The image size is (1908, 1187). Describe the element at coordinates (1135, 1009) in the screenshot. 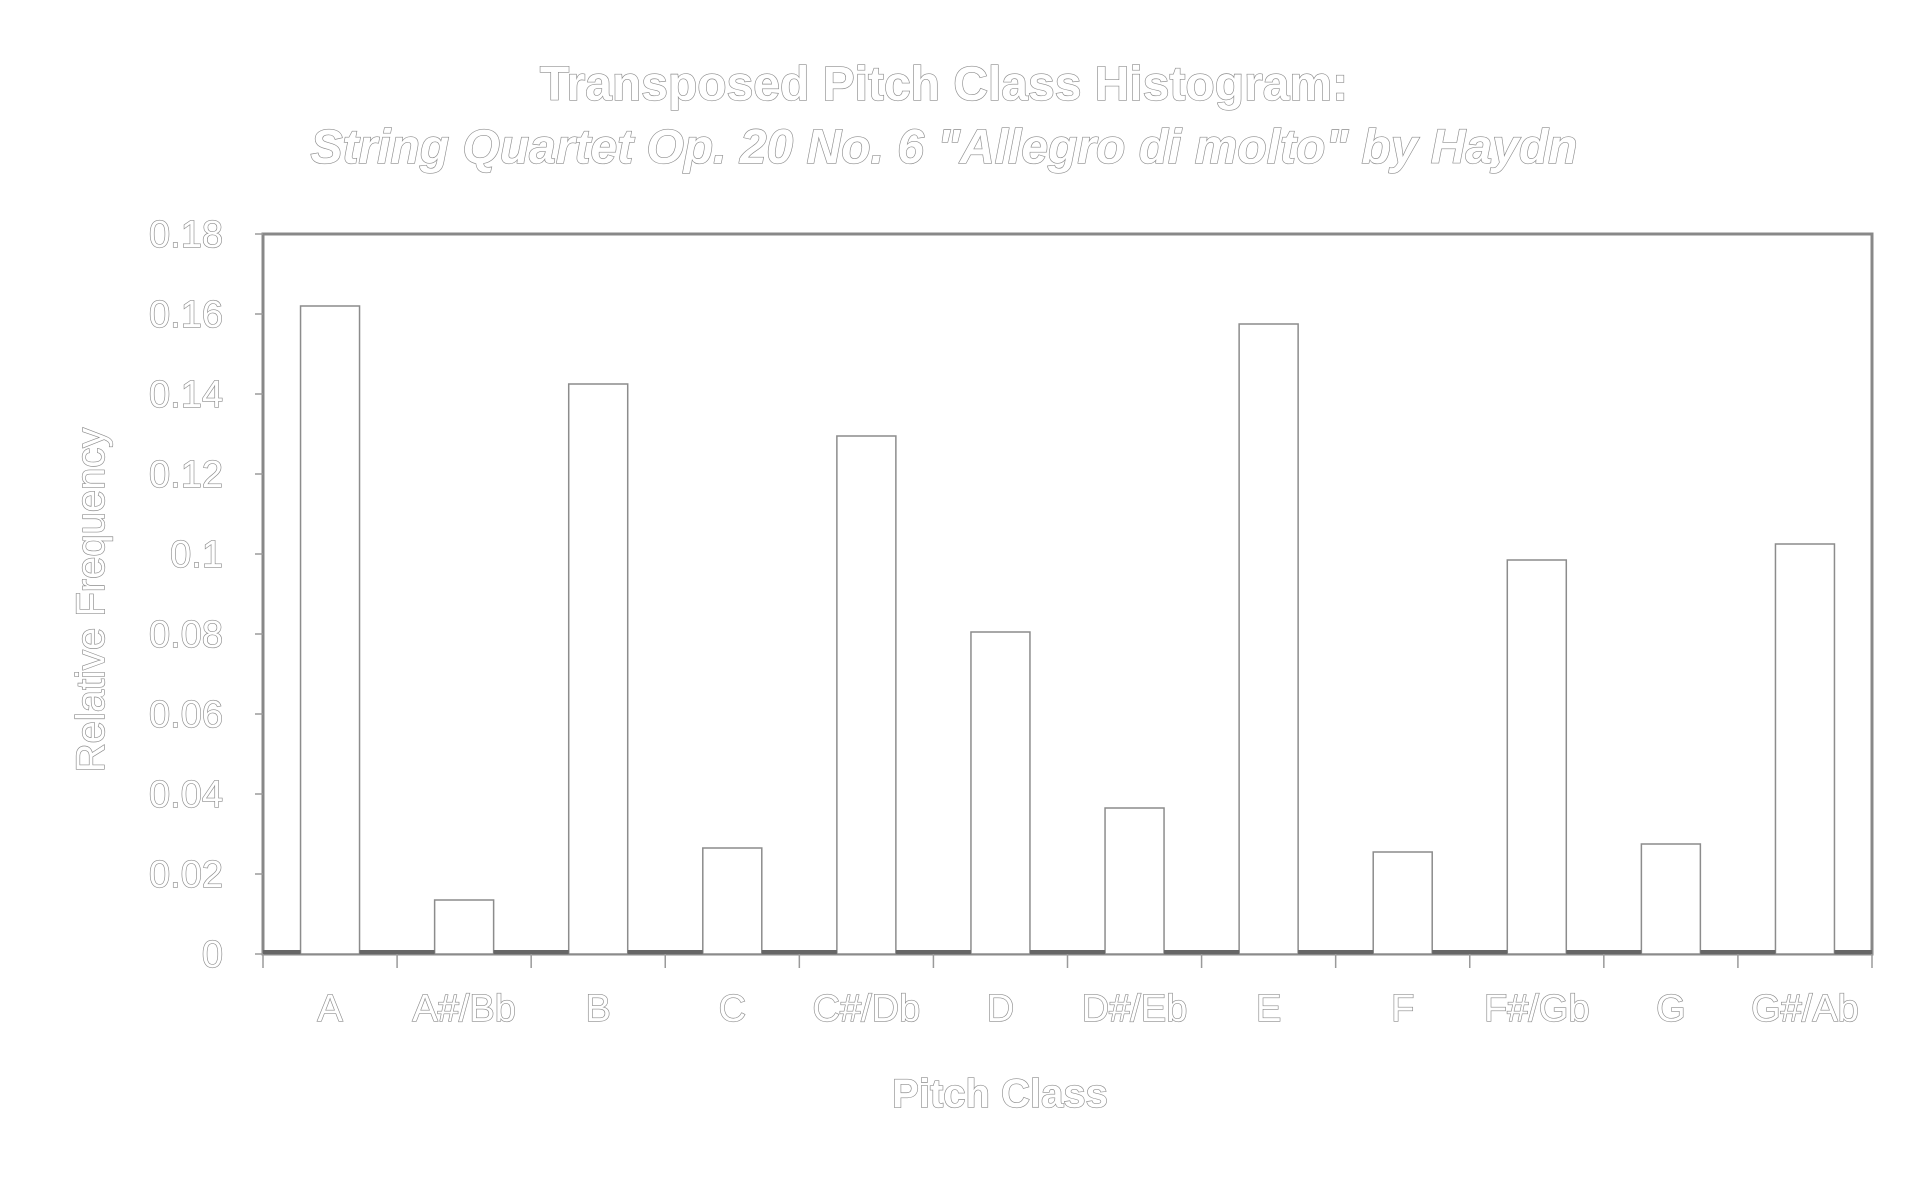

I see `x-tick-label: D#/Eb` at that location.